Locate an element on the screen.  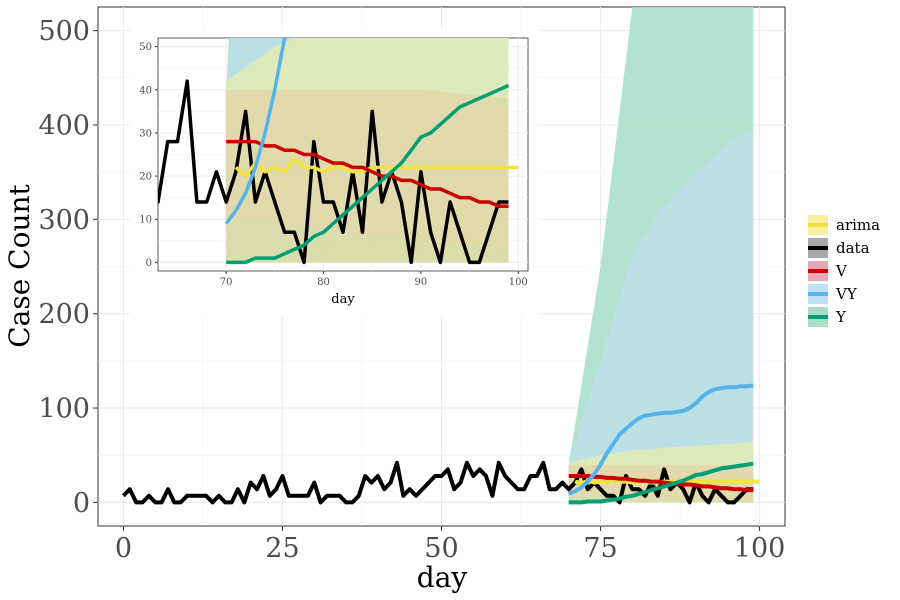
y-tick-label: 50 is located at coordinates (145, 47).